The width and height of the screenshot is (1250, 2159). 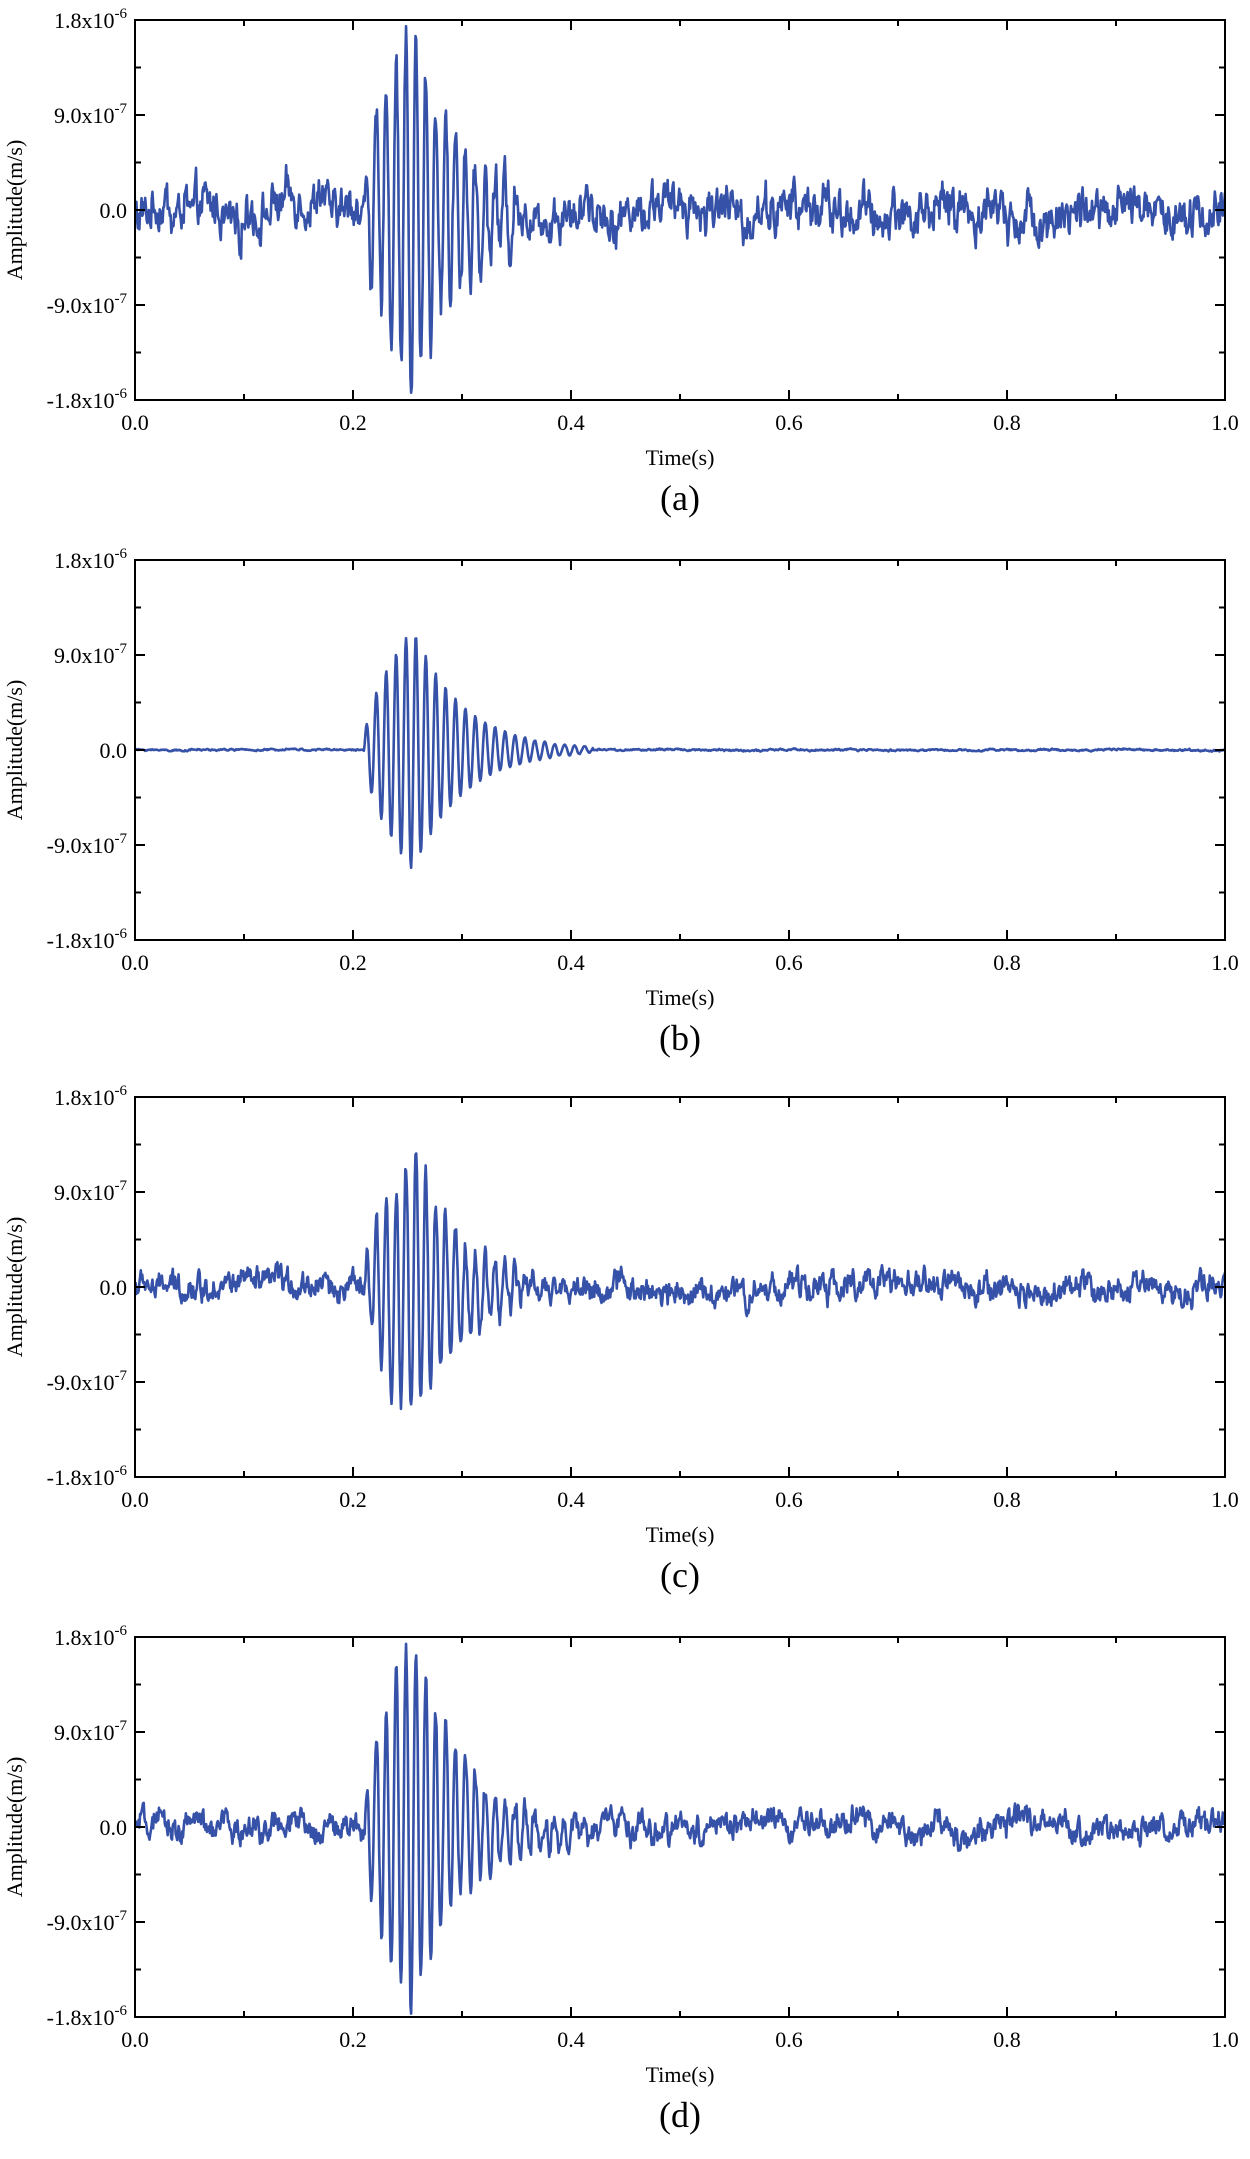 What do you see at coordinates (680, 2115) in the screenshot?
I see `panel-caption: (d)` at bounding box center [680, 2115].